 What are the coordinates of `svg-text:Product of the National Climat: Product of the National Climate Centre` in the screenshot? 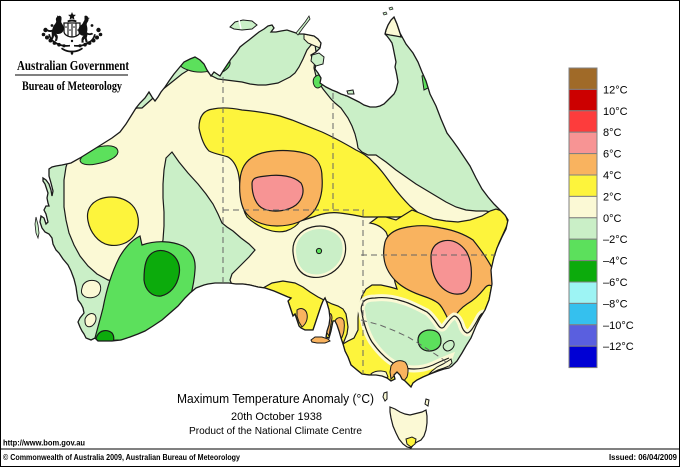 It's located at (275, 431).